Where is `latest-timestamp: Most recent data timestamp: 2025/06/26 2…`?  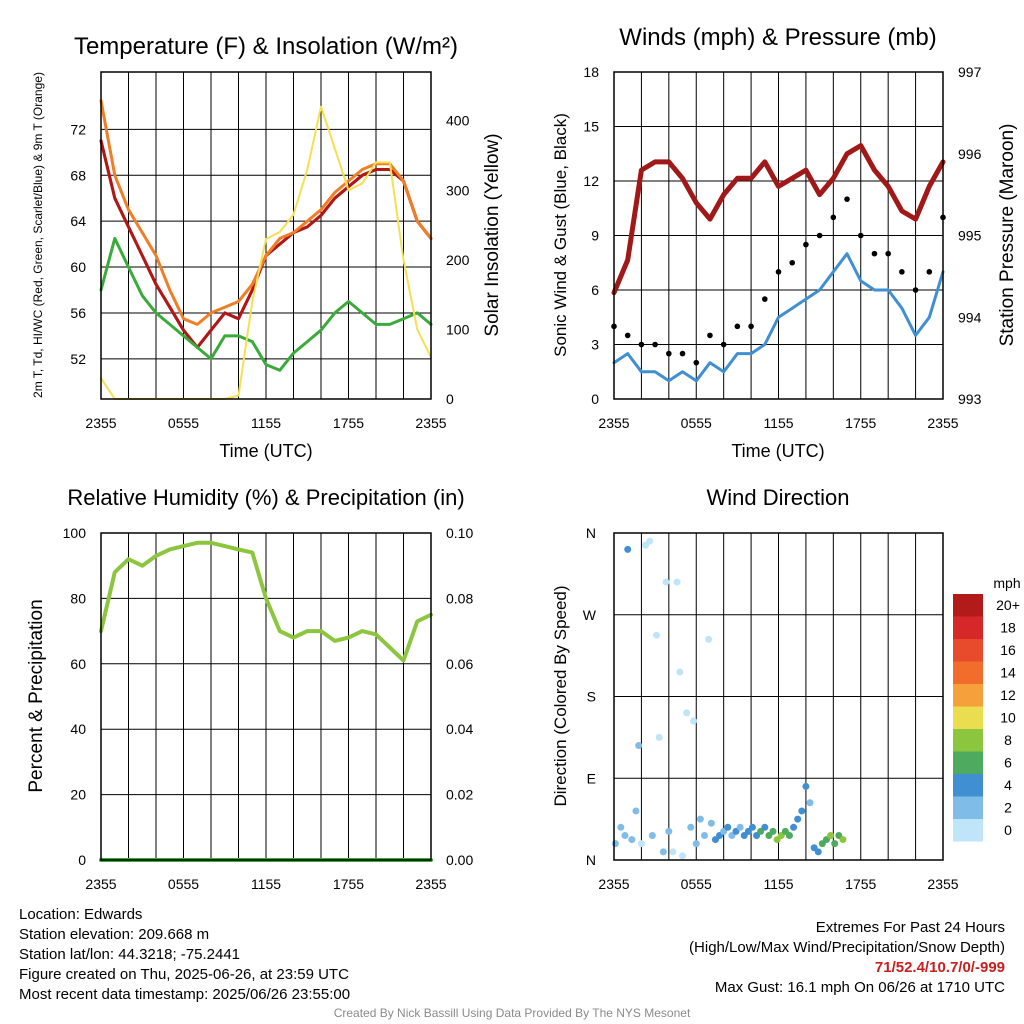
latest-timestamp: Most recent data timestamp: 2025/06/26 2… is located at coordinates (185, 994).